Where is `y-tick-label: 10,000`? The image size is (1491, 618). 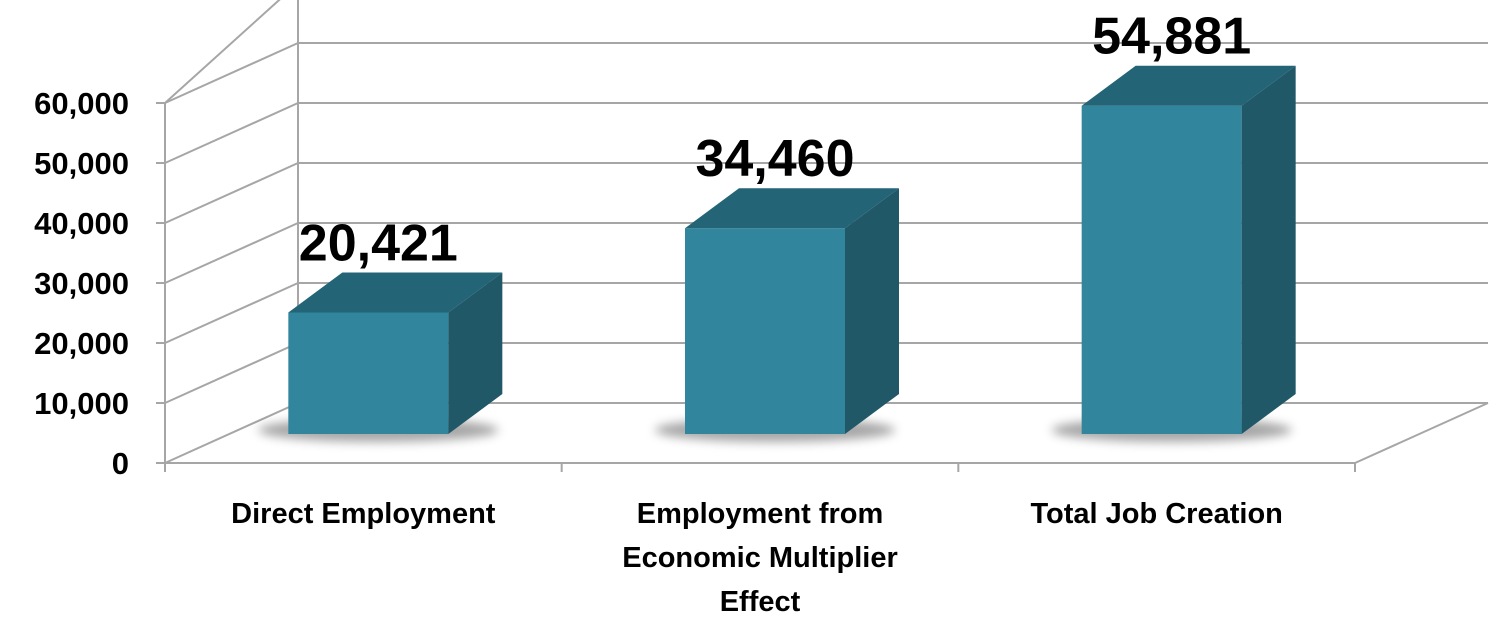 y-tick-label: 10,000 is located at coordinates (81, 403).